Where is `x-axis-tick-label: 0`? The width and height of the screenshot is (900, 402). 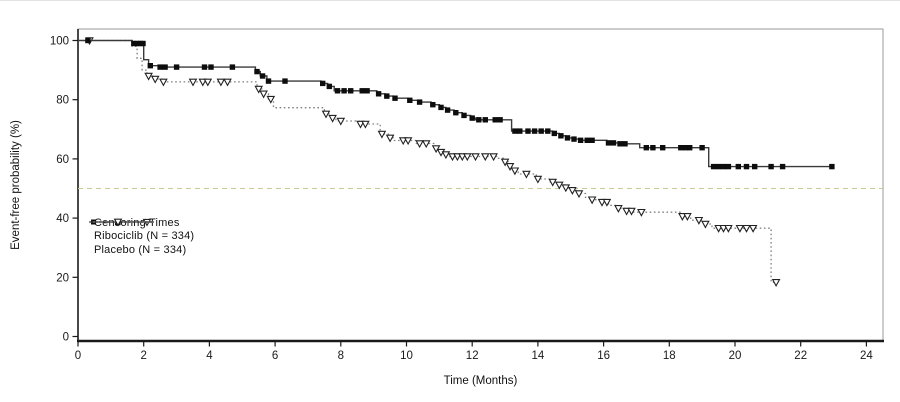 x-axis-tick-label: 0 is located at coordinates (78, 356).